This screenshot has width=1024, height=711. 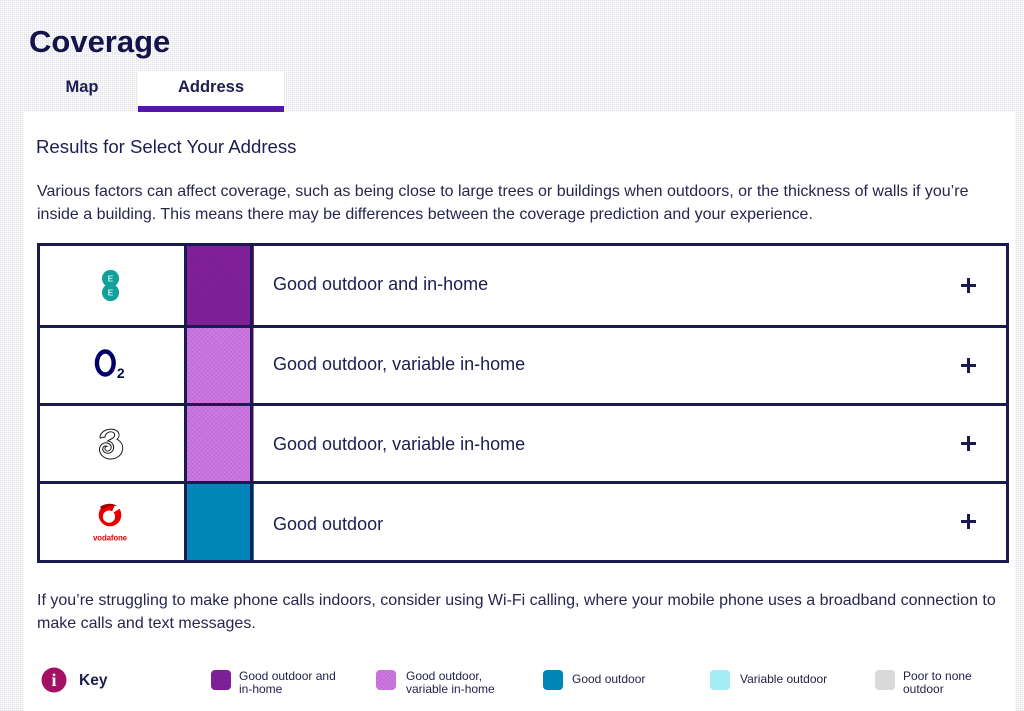 I want to click on svg-text: 2, so click(x=121, y=373).